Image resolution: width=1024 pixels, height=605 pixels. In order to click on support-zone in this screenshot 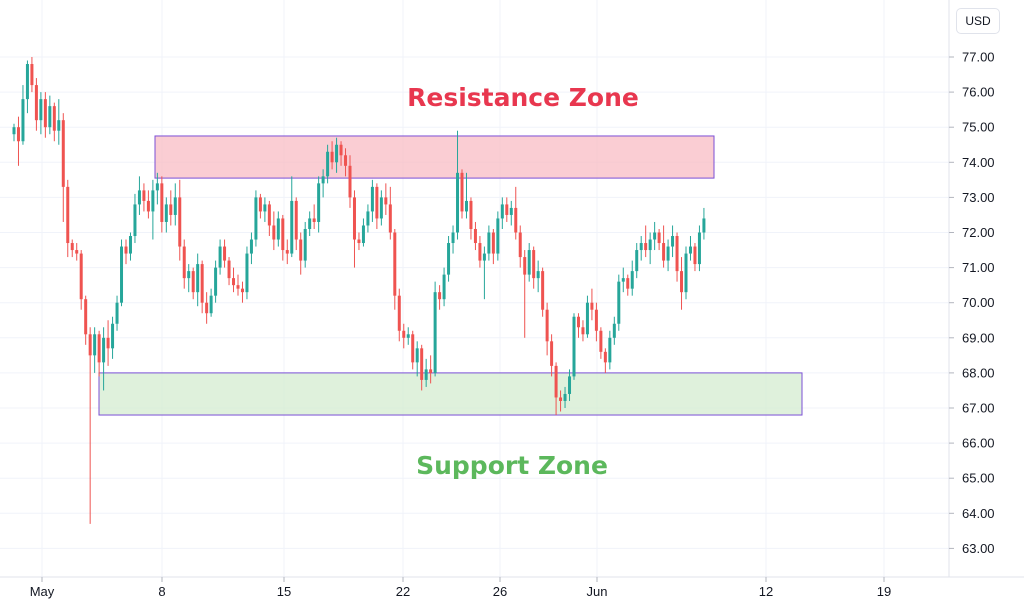, I will do `click(450, 394)`.